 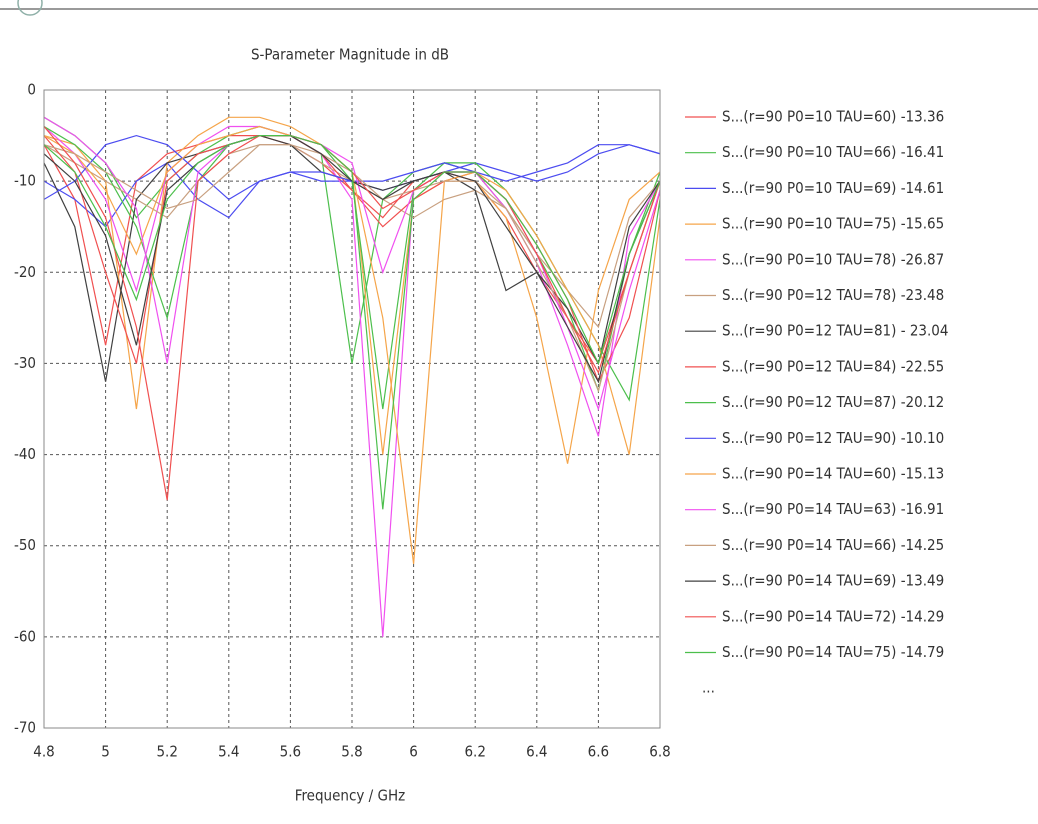 What do you see at coordinates (833, 224) in the screenshot?
I see `legend-label: S...(r=90 P0=10 TAU=75) -15.65` at bounding box center [833, 224].